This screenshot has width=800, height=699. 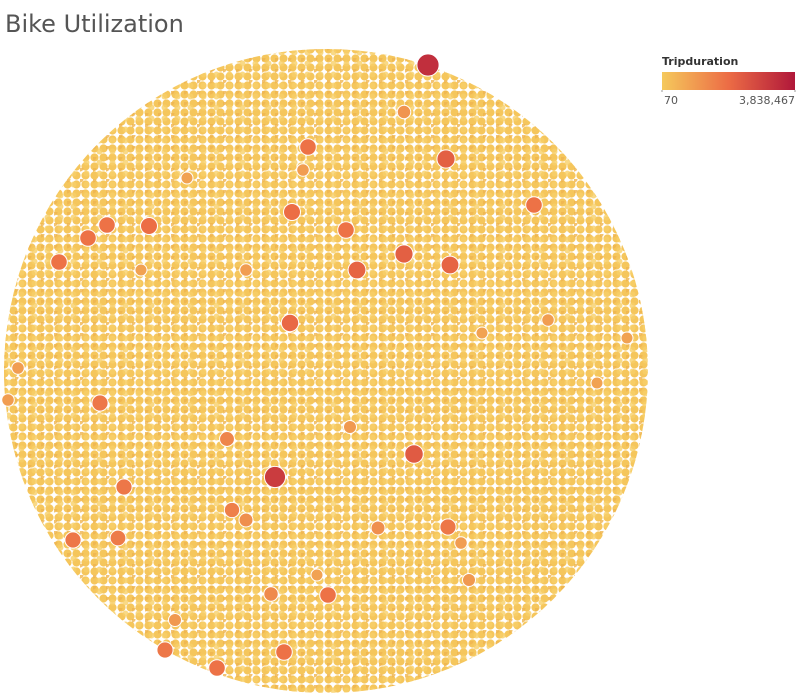 I want to click on legend-label: 70, so click(x=671, y=100).